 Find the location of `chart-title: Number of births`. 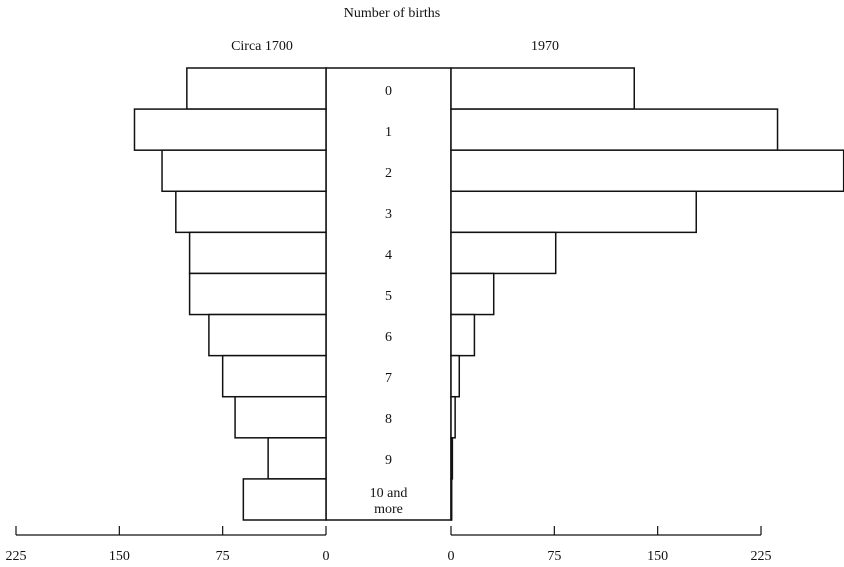

chart-title: Number of births is located at coordinates (392, 13).